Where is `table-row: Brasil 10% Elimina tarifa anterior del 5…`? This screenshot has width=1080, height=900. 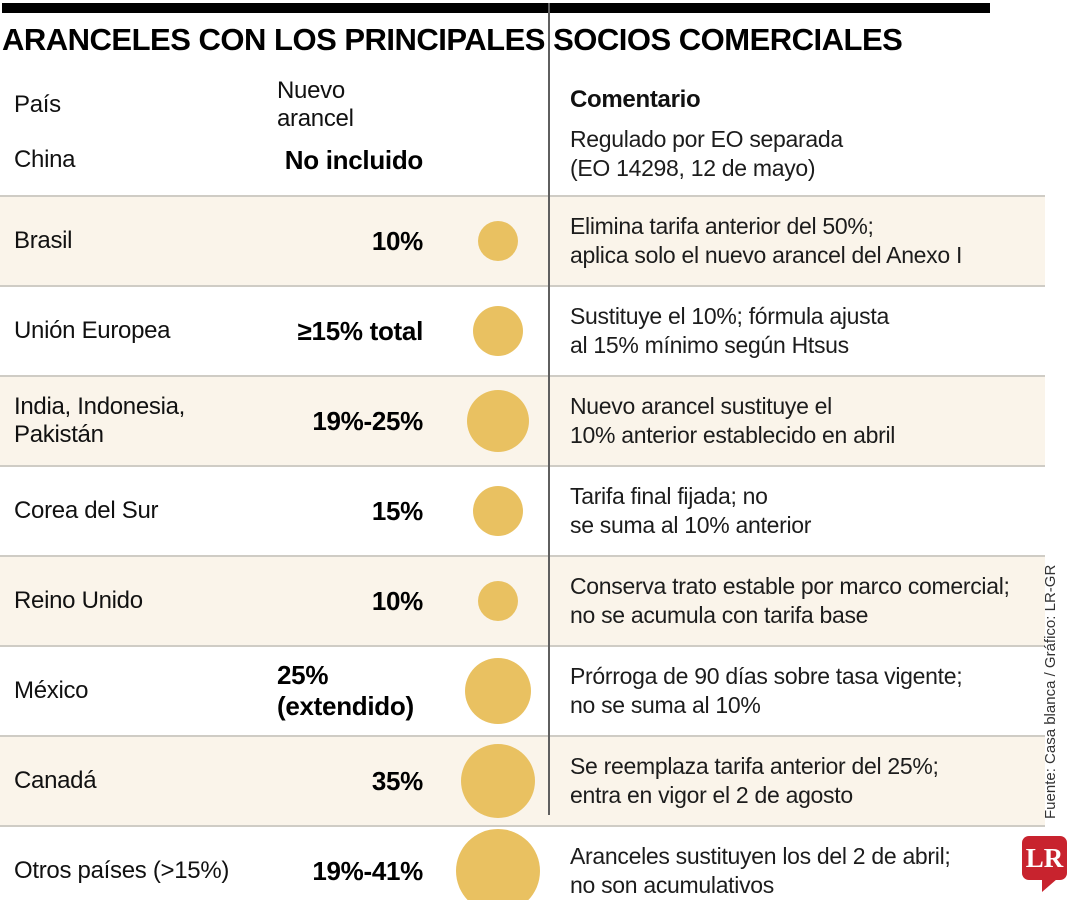
table-row: Brasil 10% Elimina tarifa anterior del 5… is located at coordinates (522, 240).